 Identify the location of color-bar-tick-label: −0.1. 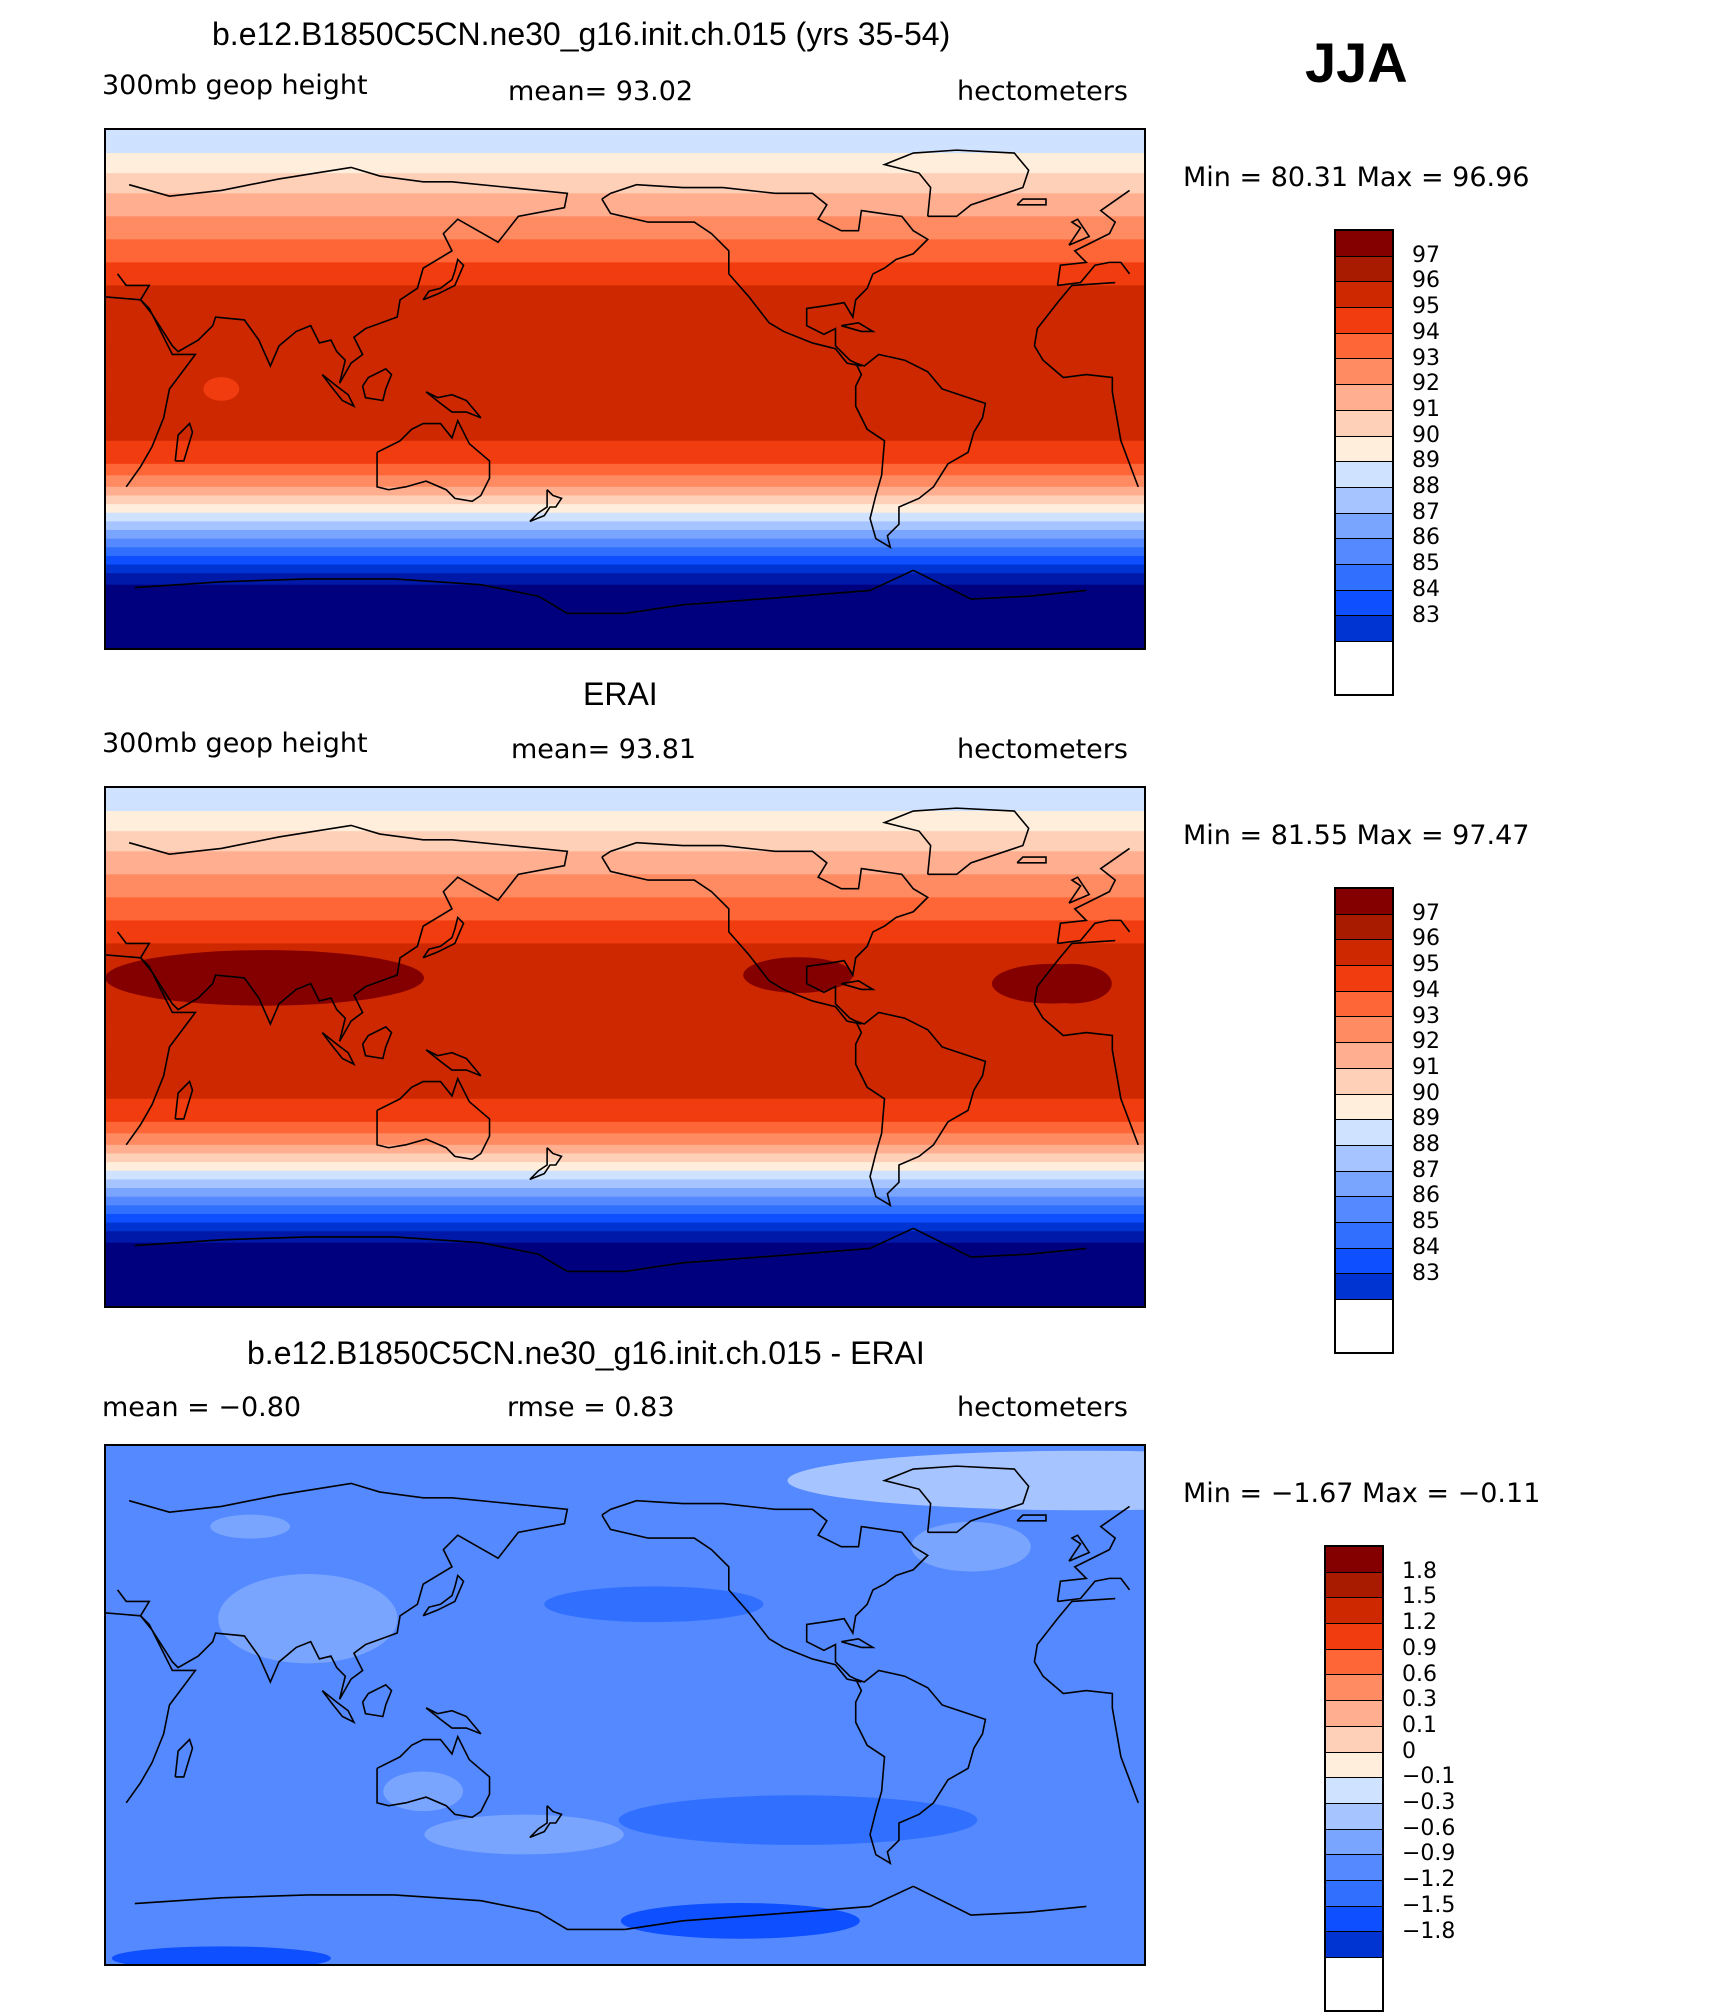
(1429, 1777).